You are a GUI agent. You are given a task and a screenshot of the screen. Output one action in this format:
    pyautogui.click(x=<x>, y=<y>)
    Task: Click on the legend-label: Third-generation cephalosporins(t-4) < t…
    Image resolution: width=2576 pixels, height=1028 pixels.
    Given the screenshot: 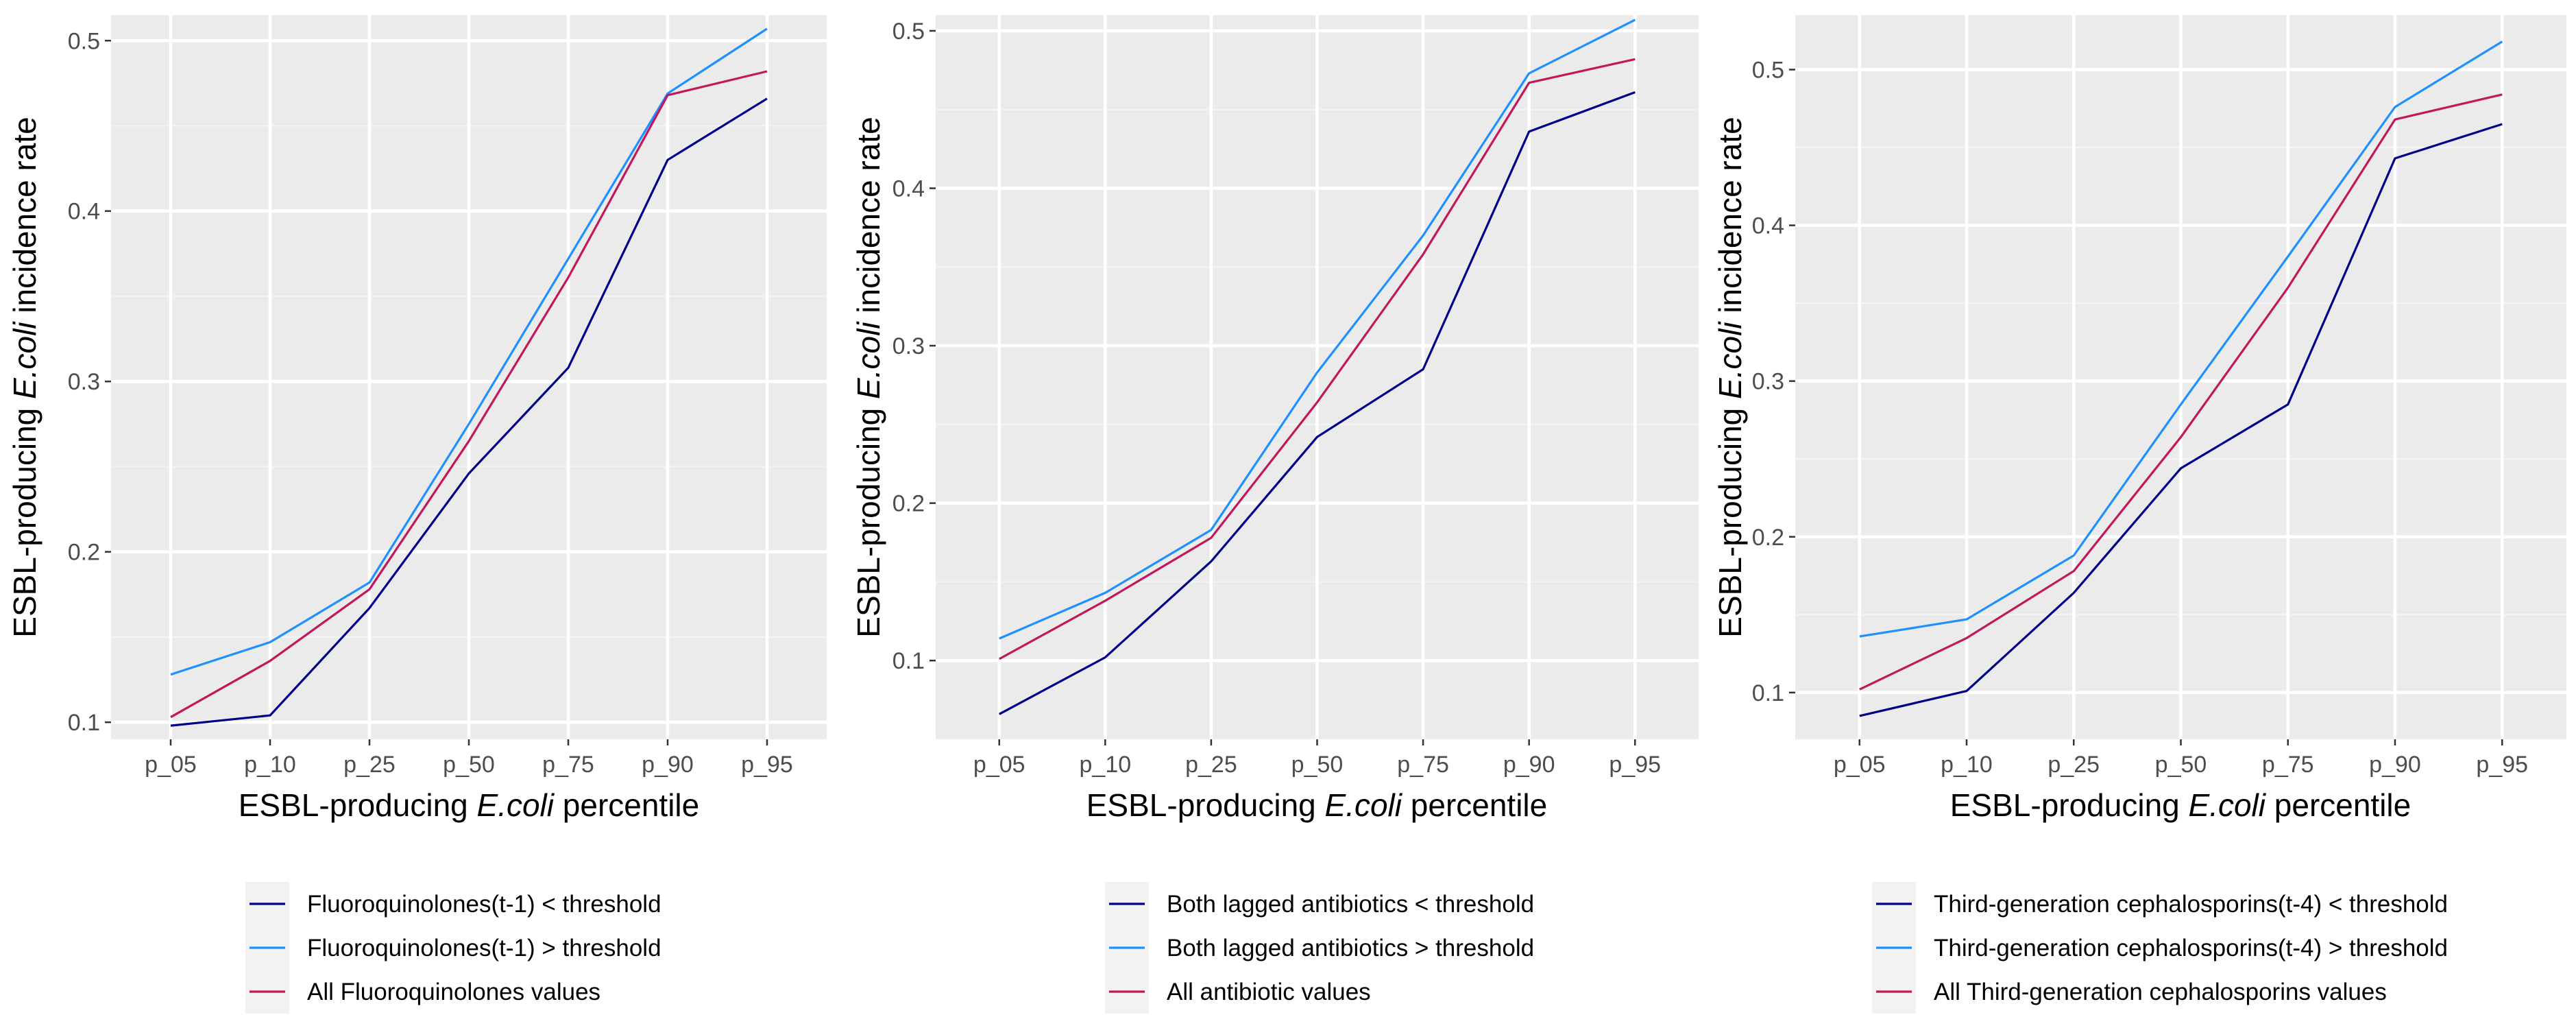 What is the action you would take?
    pyautogui.click(x=2191, y=904)
    